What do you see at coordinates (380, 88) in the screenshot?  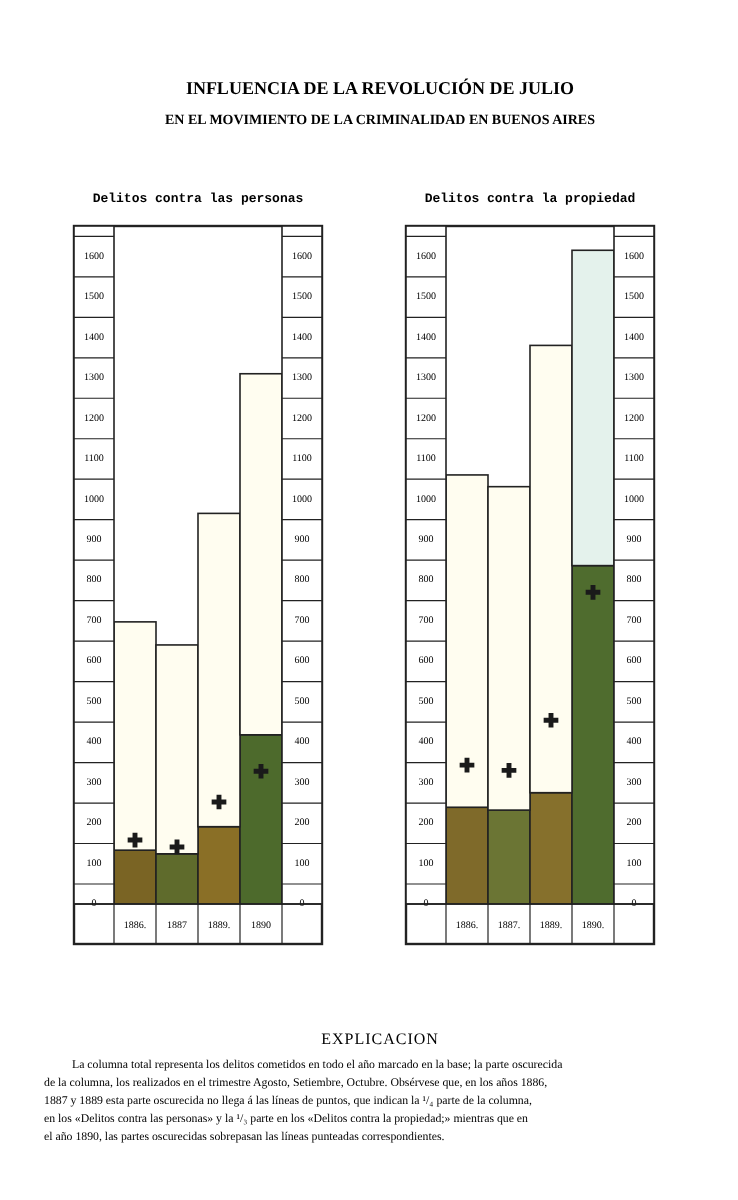 I see `text: INFLUENCIA DE LA REVOLUCIÓN DE JULIO` at bounding box center [380, 88].